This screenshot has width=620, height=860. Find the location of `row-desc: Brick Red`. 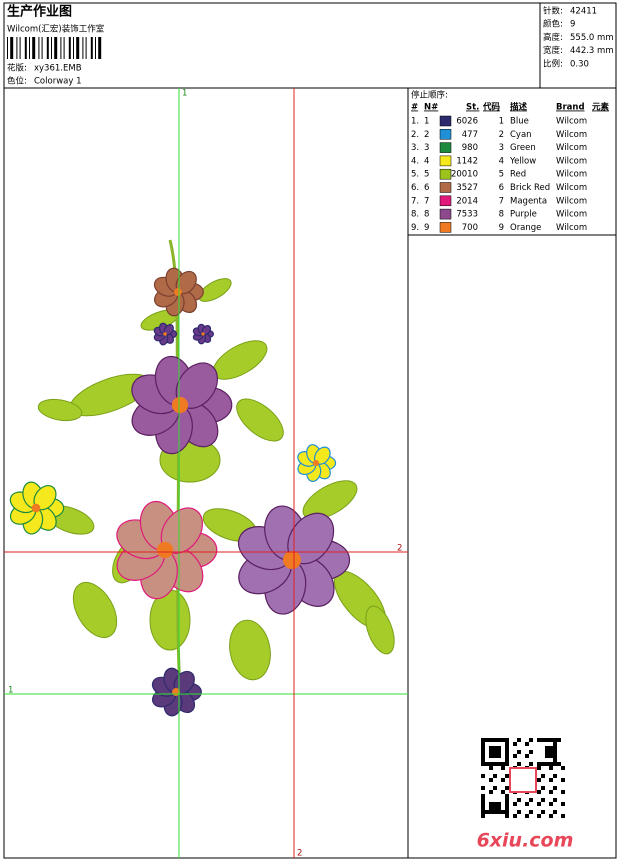

row-desc: Brick Red is located at coordinates (530, 188).